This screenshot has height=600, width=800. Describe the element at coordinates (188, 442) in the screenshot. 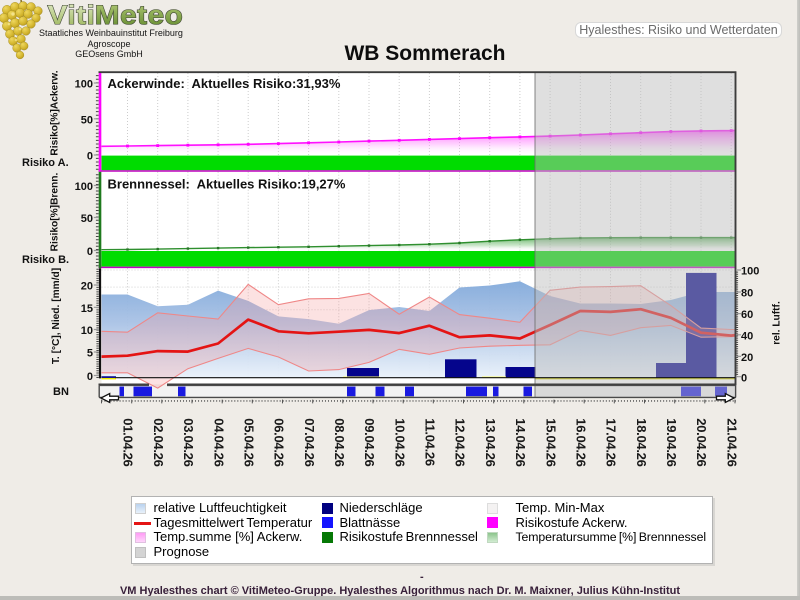

I see `svg-text: 03.04.26` at that location.